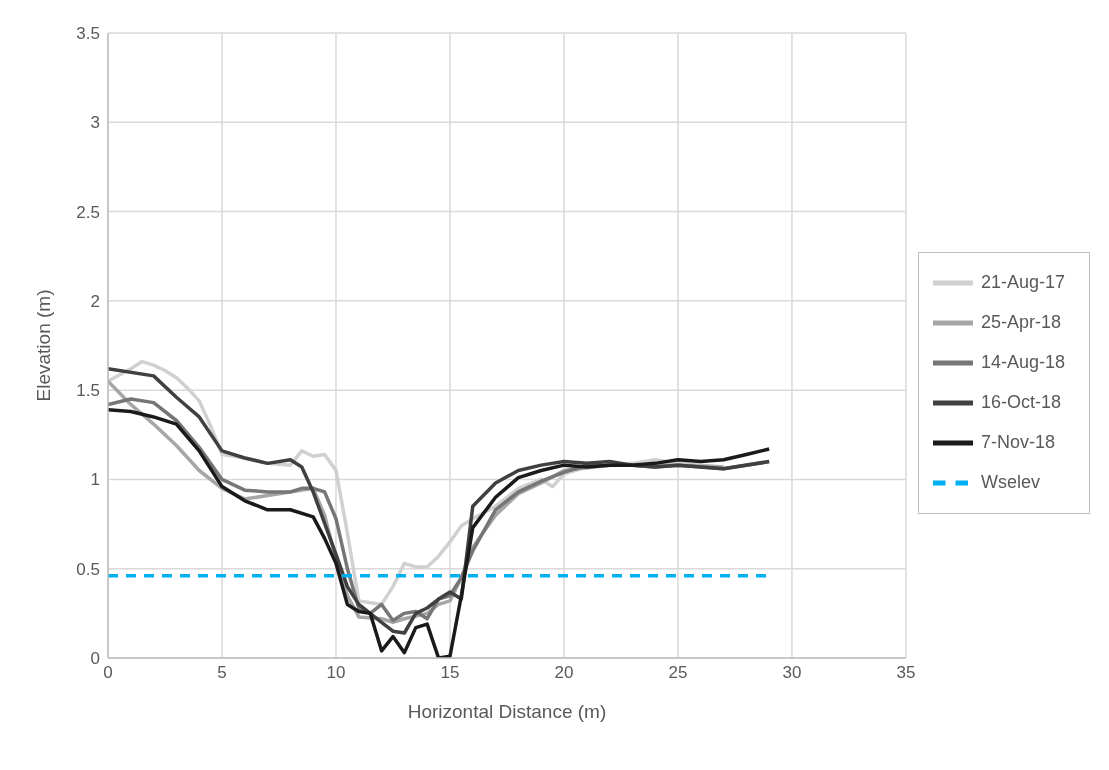 The width and height of the screenshot is (1109, 770). What do you see at coordinates (1020, 401) in the screenshot?
I see `legend-label: 16-Oct-18` at bounding box center [1020, 401].